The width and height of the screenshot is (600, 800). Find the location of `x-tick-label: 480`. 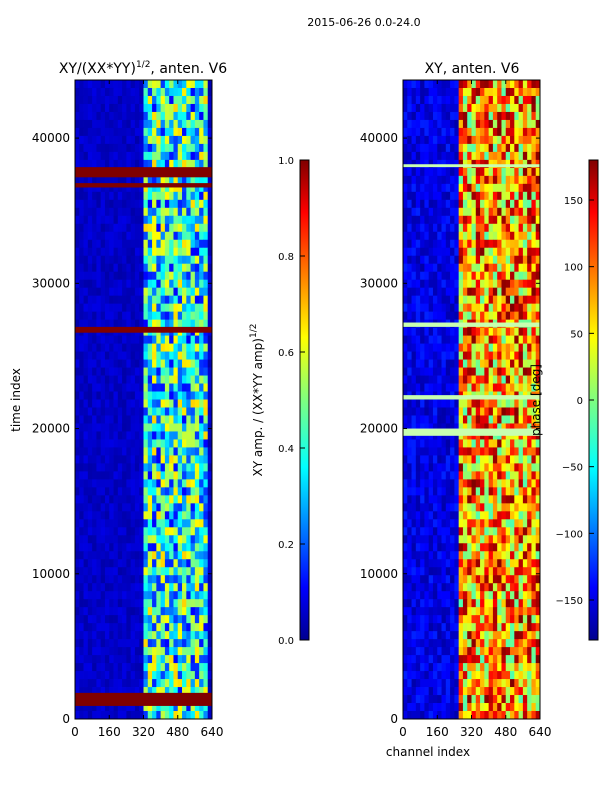

x-tick-label: 480 is located at coordinates (177, 732).